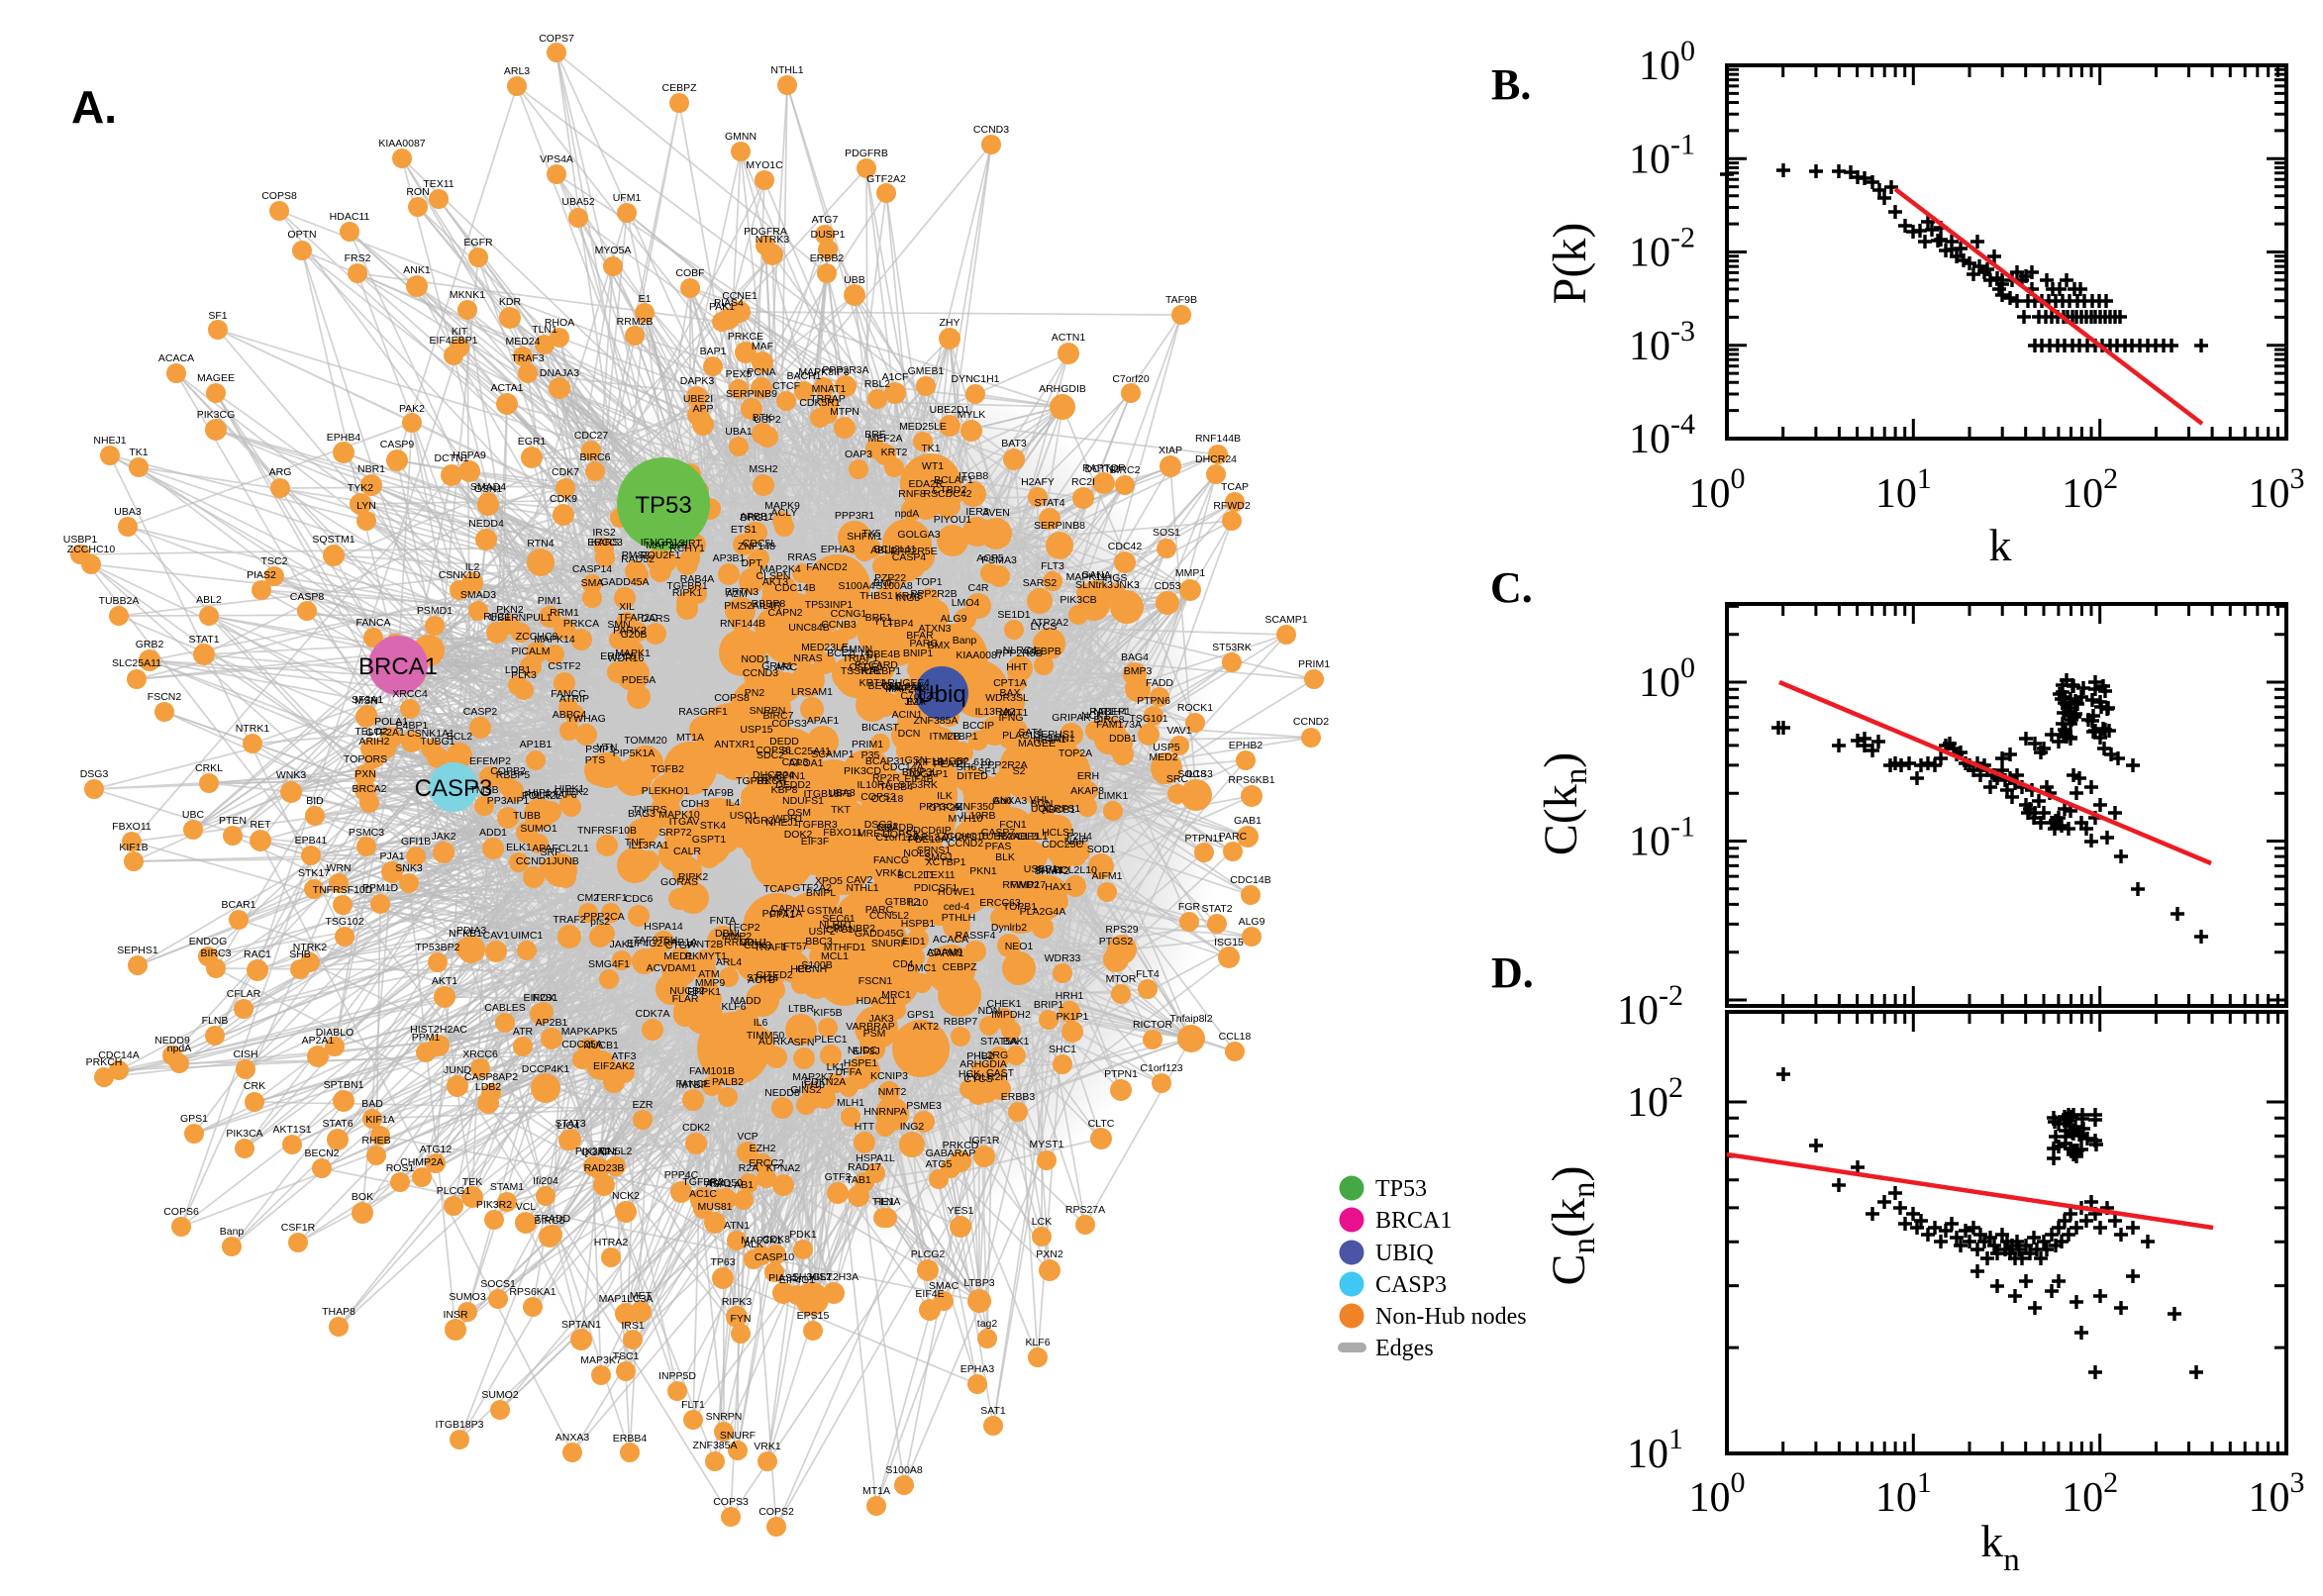 This screenshot has width=2323, height=1596. Describe the element at coordinates (895, 828) in the screenshot. I see `svg-text: CRADD` at that location.